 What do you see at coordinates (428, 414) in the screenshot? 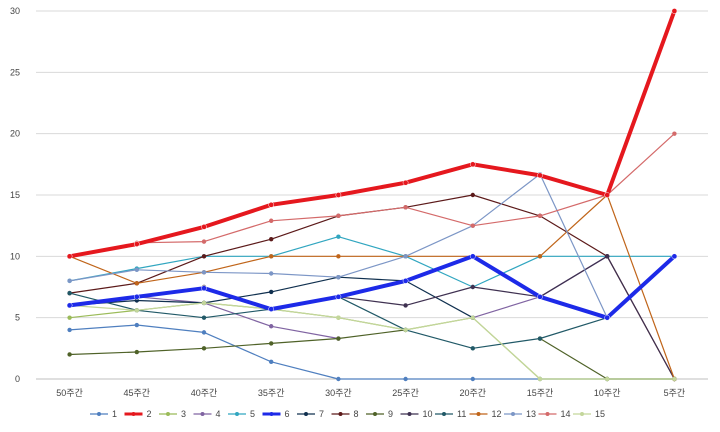
I see `legend-label-10: 10` at bounding box center [428, 414].